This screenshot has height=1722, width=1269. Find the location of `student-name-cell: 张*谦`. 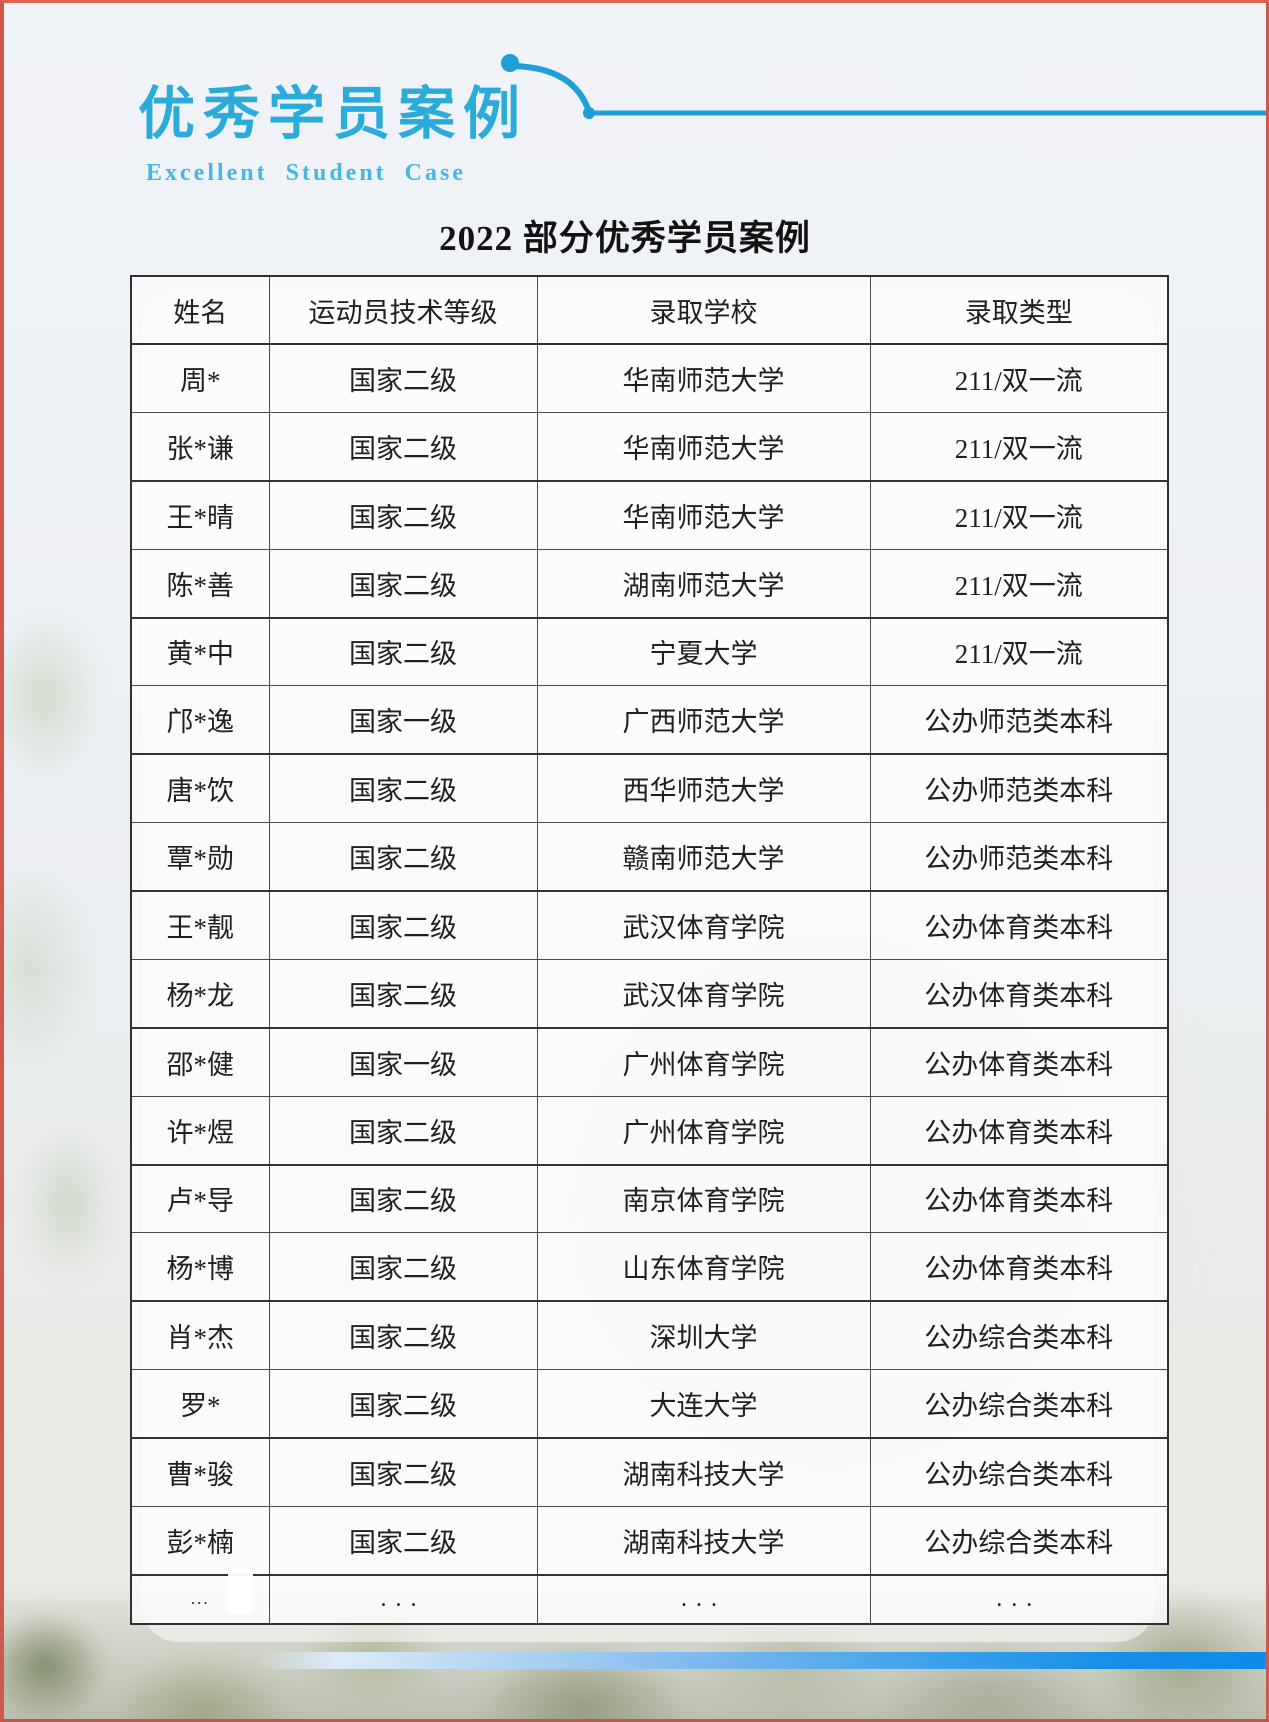

student-name-cell: 张*谦 is located at coordinates (200, 446).